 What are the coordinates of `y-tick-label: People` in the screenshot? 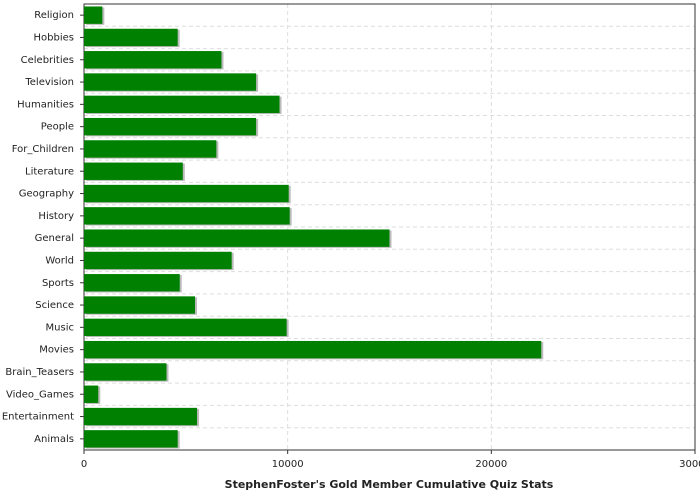 It's located at (57, 127).